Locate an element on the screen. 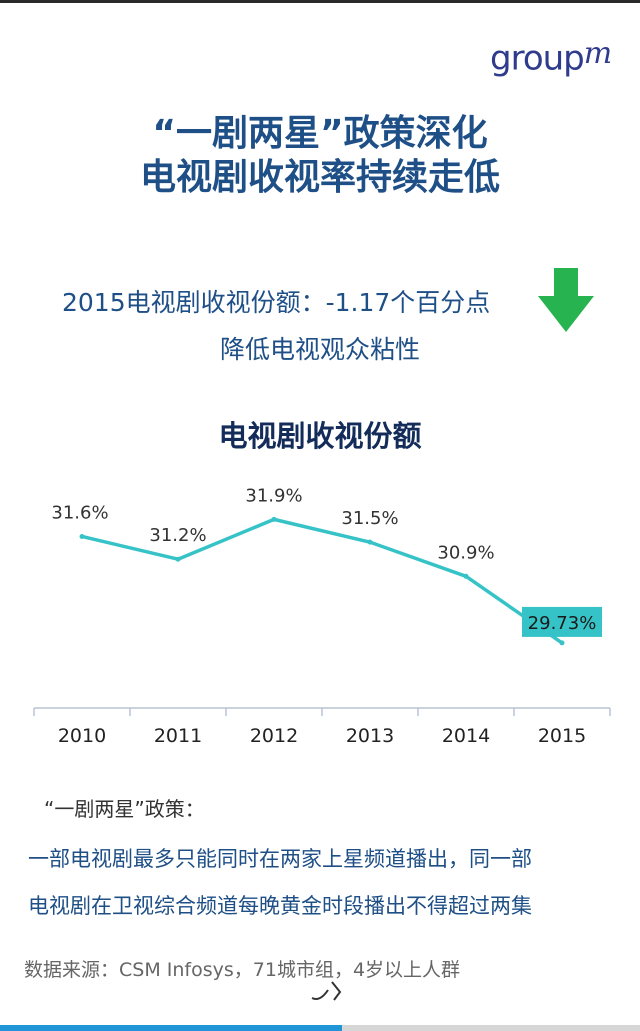  series-line is located at coordinates (322, 581).